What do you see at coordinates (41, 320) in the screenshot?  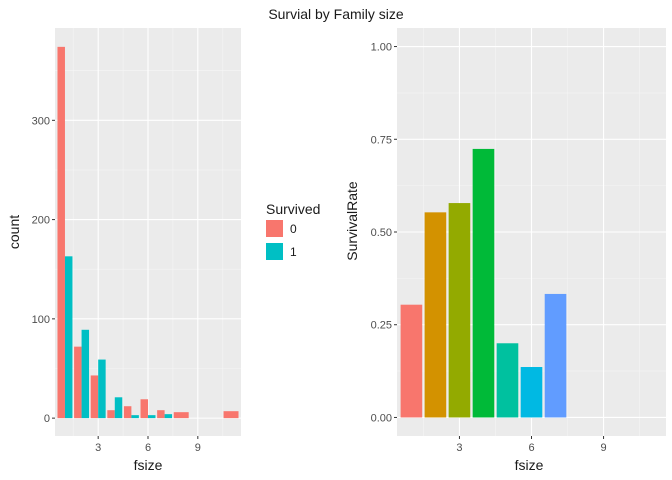 I see `count-y-tick-label: 100` at bounding box center [41, 320].